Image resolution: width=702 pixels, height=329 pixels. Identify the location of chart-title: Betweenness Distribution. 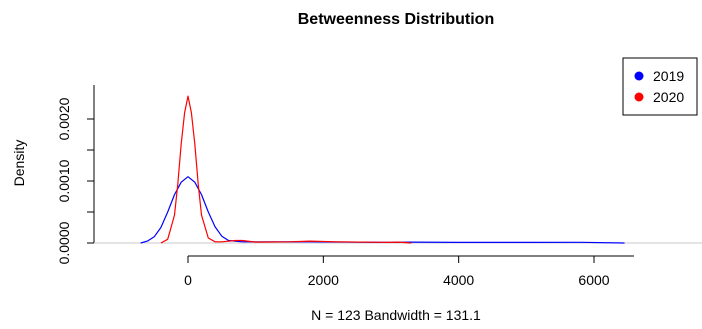
(396, 19).